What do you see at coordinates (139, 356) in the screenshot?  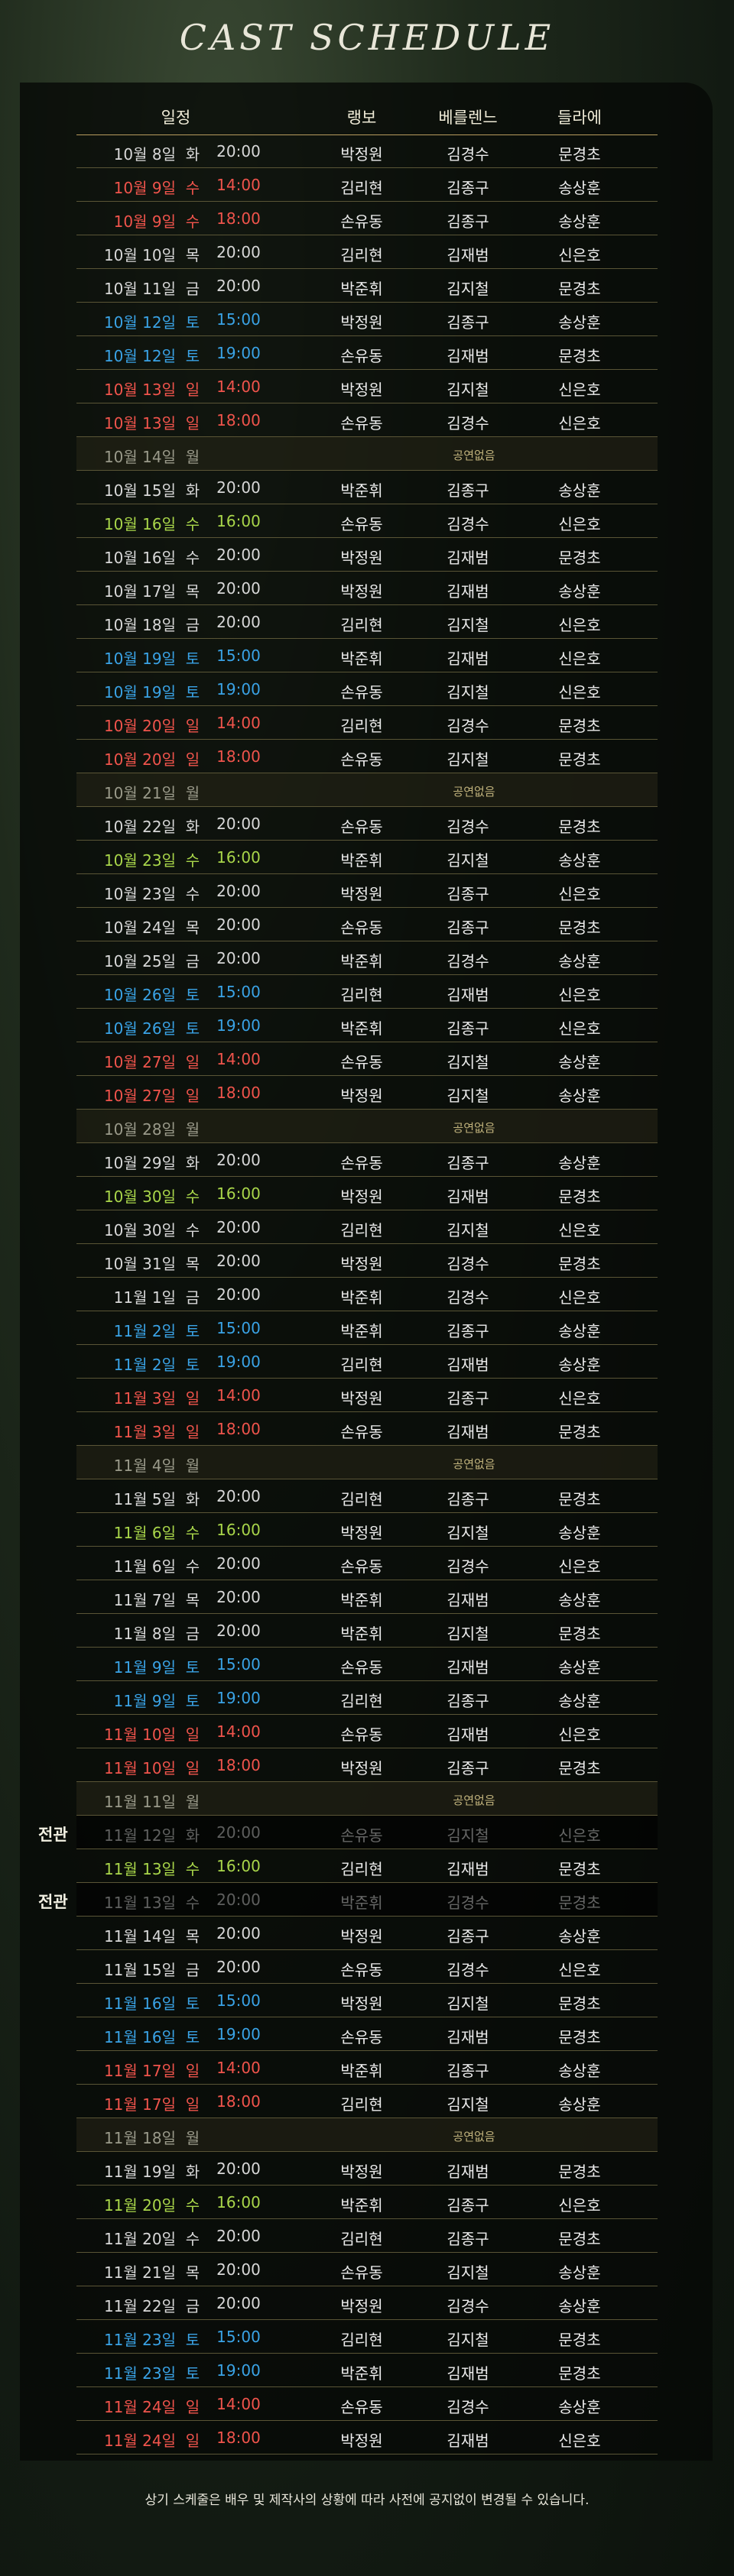 I see `row-date: 10월 12일` at bounding box center [139, 356].